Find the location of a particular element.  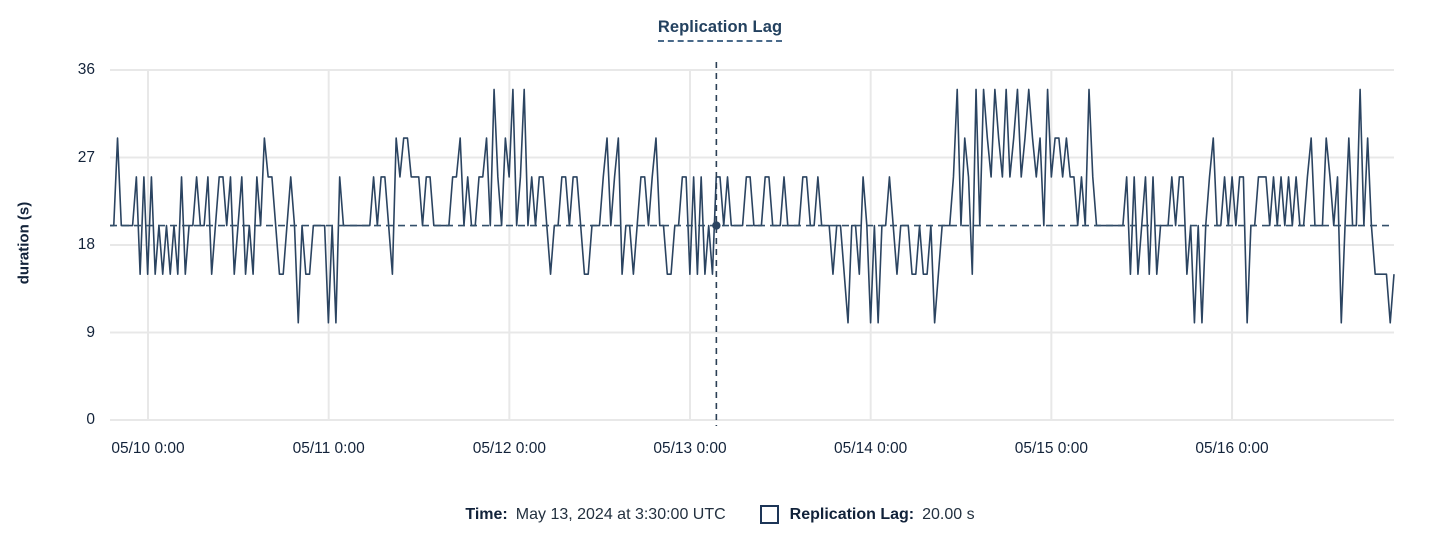

y-axis-tick-label: 0 is located at coordinates (90, 419).